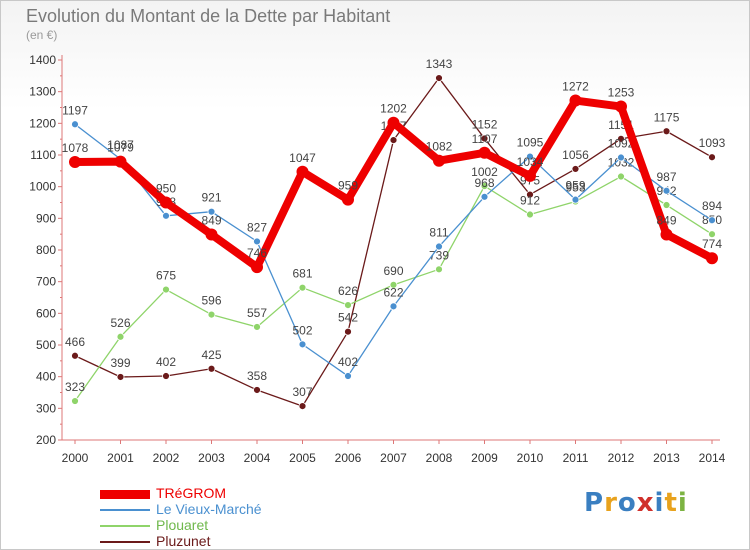  I want to click on legend-label: Pluzunet, so click(183, 541).